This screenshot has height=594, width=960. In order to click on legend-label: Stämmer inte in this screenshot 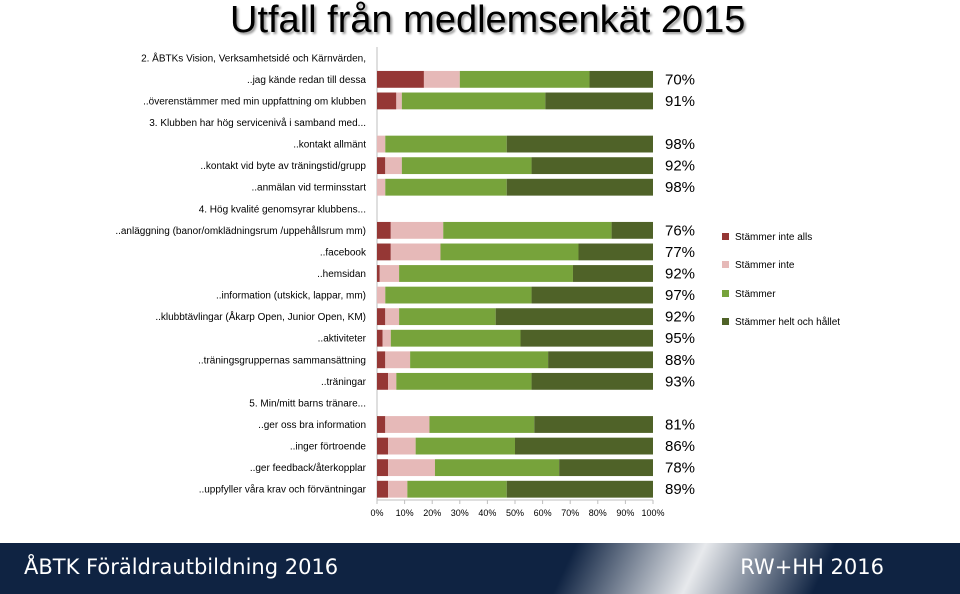, I will do `click(765, 265)`.